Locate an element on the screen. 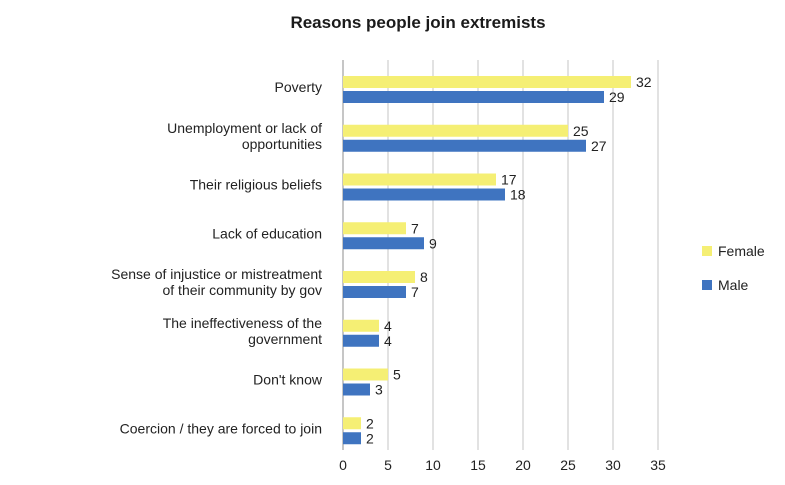 The height and width of the screenshot is (485, 785). category-label: Unemployment or lack of is located at coordinates (244, 128).